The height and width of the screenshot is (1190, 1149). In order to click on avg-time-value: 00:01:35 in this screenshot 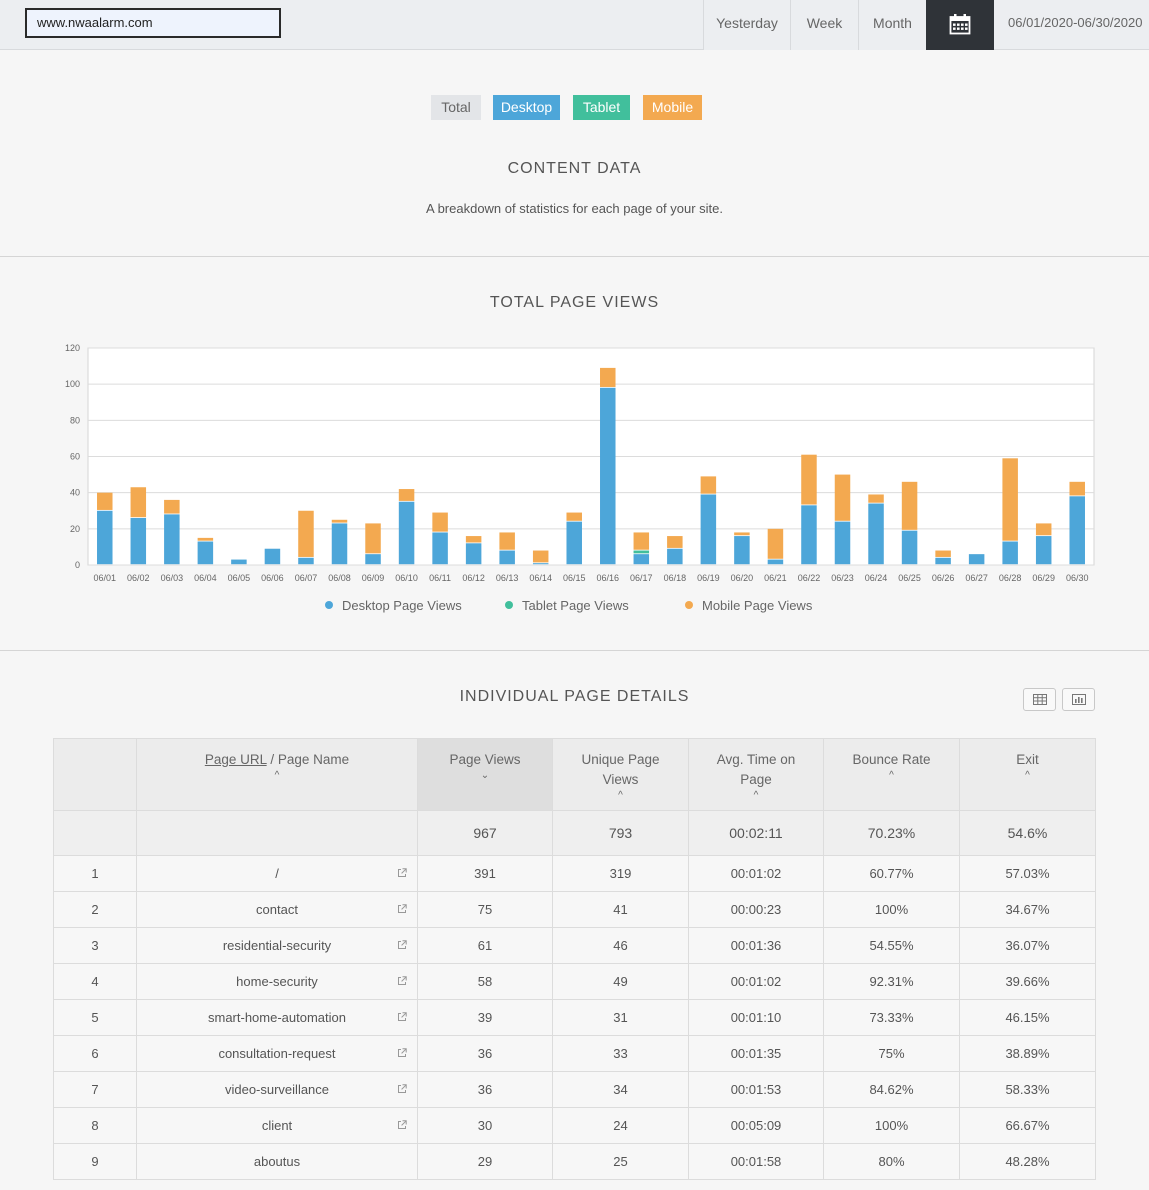, I will do `click(756, 1053)`.